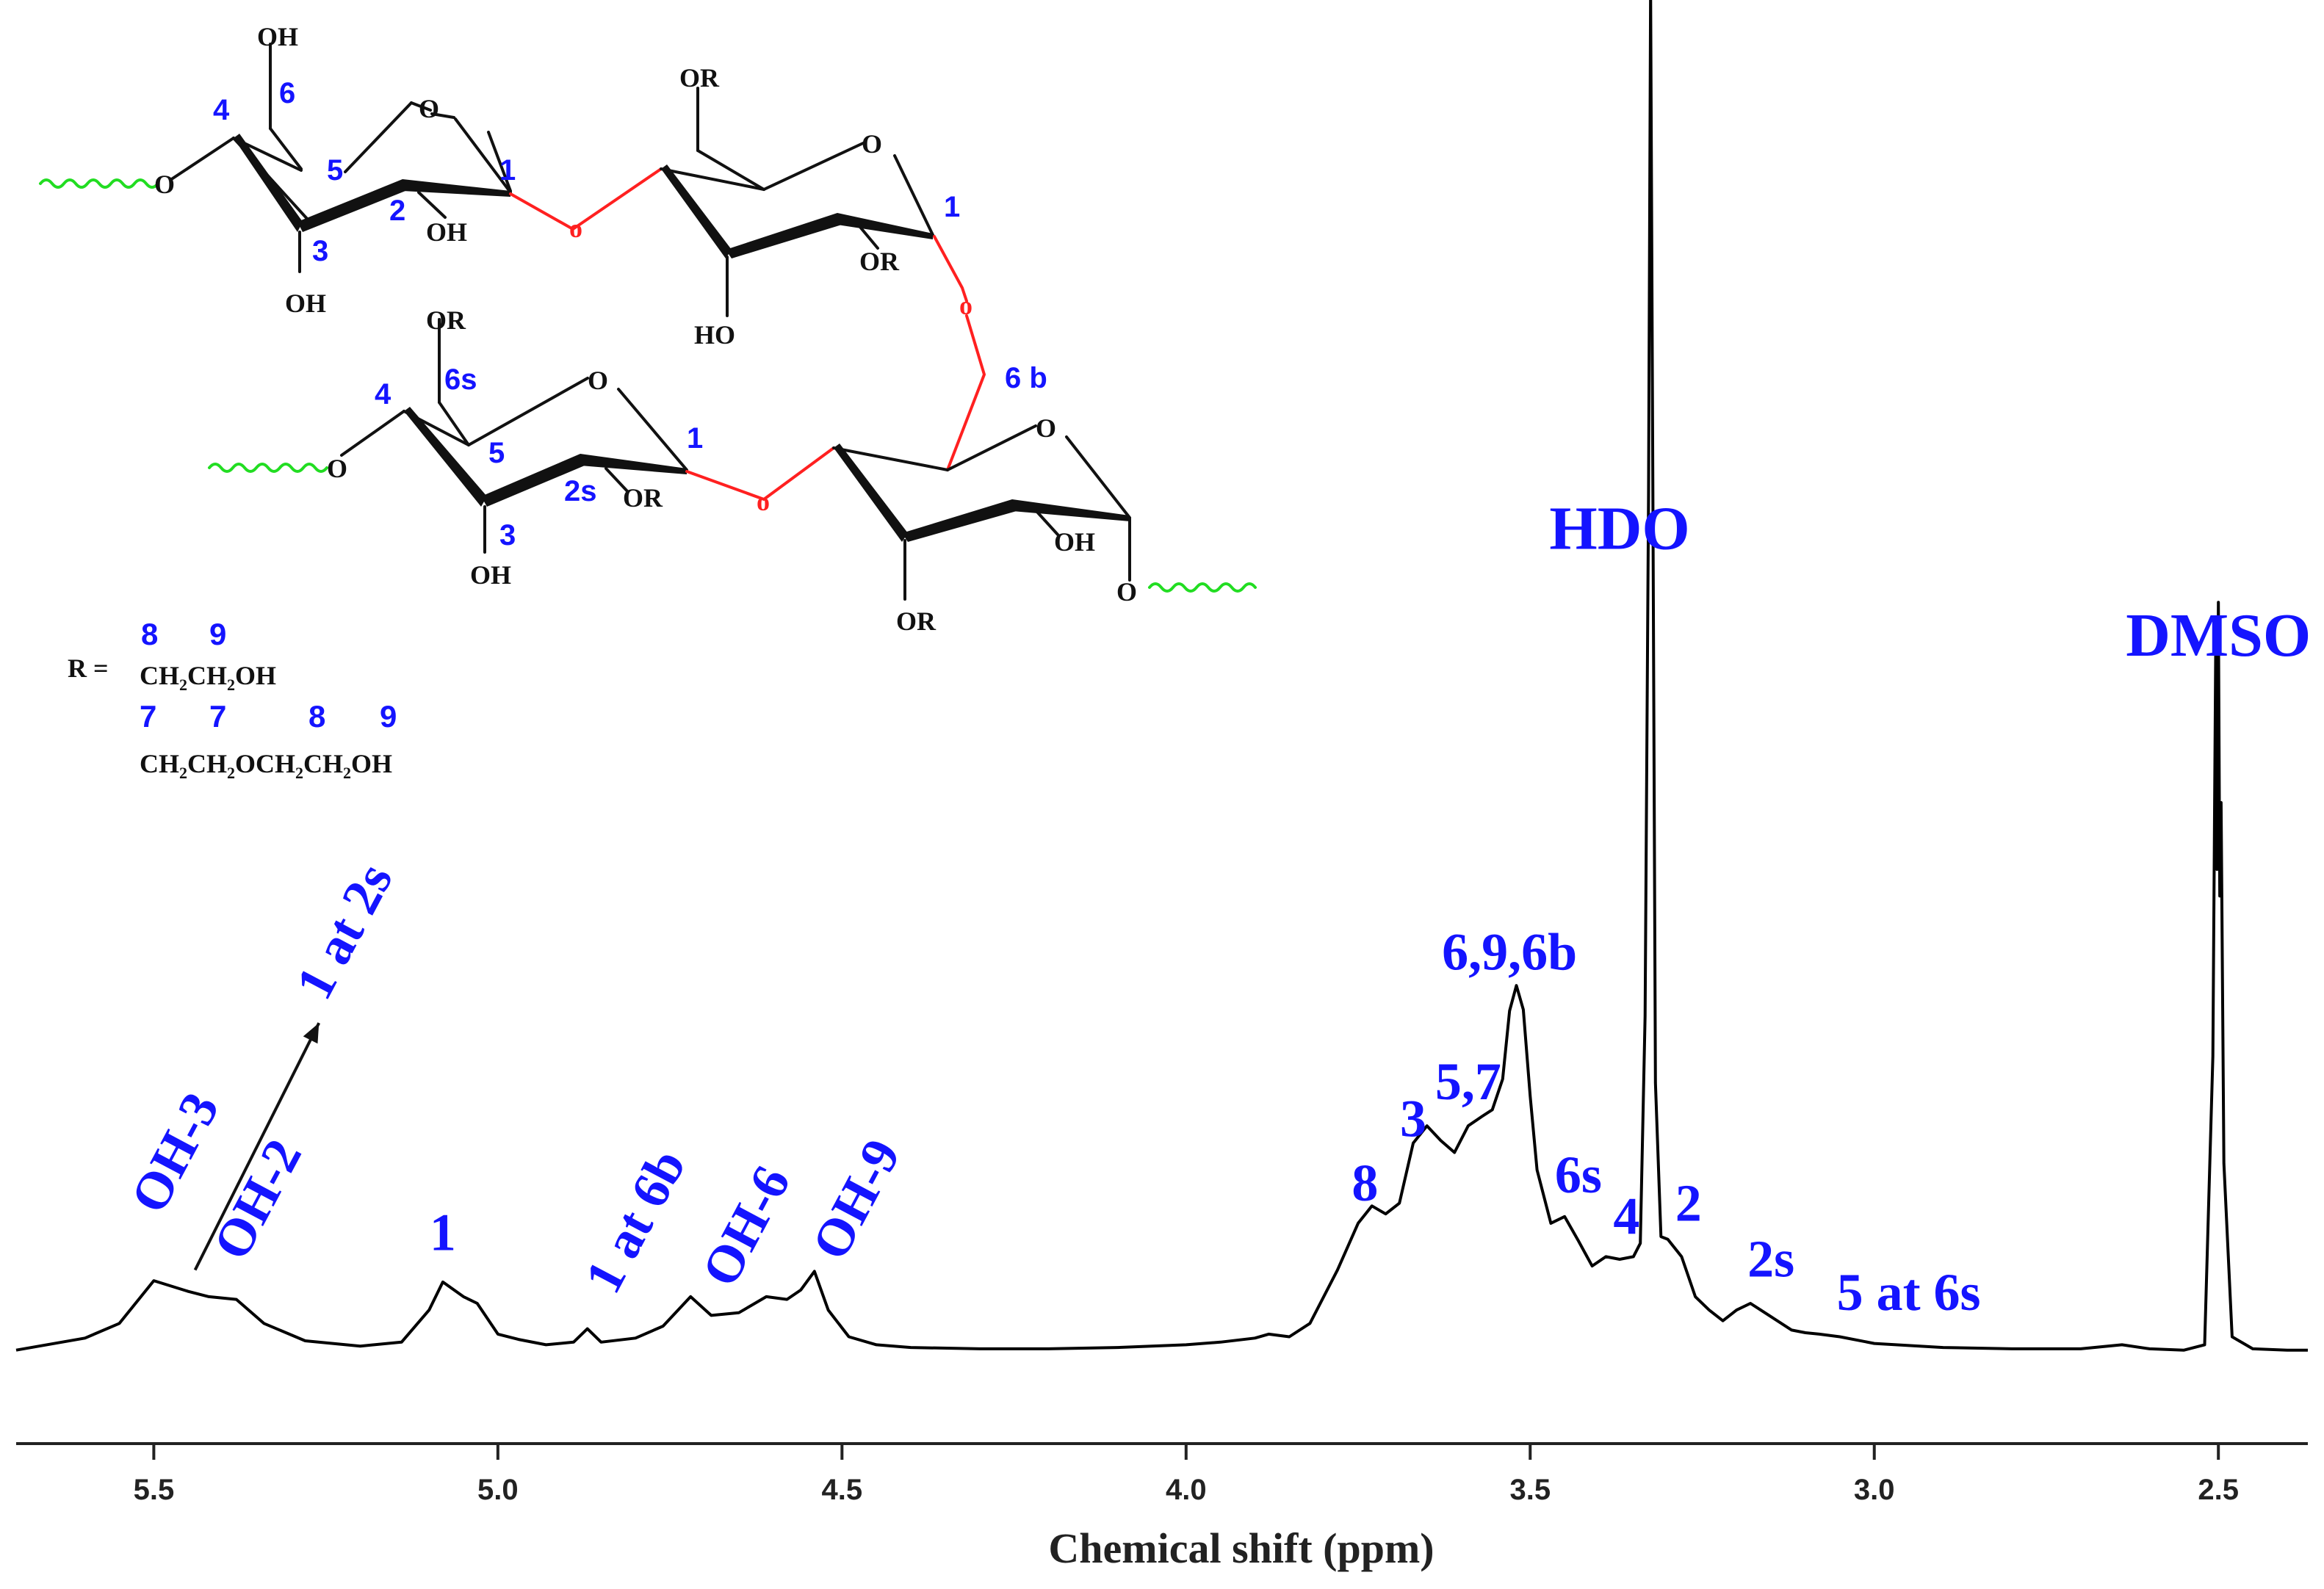 This screenshot has width=2324, height=1589. I want to click on group-ring-a-2: OH, so click(447, 232).